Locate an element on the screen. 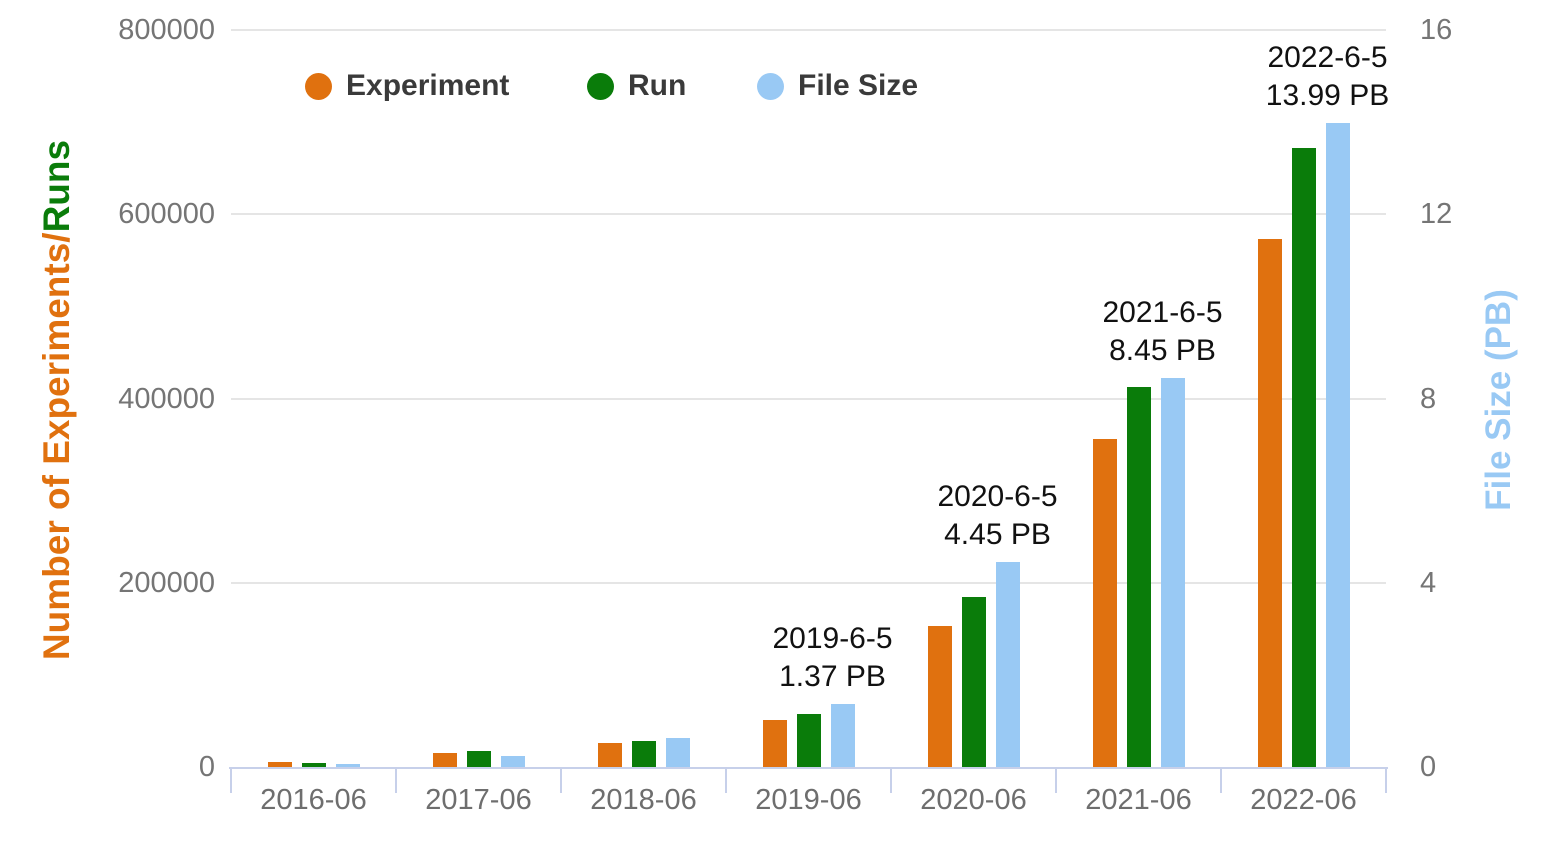 The height and width of the screenshot is (855, 1554). left-axis-tick-400000: 400000 is located at coordinates (166, 398).